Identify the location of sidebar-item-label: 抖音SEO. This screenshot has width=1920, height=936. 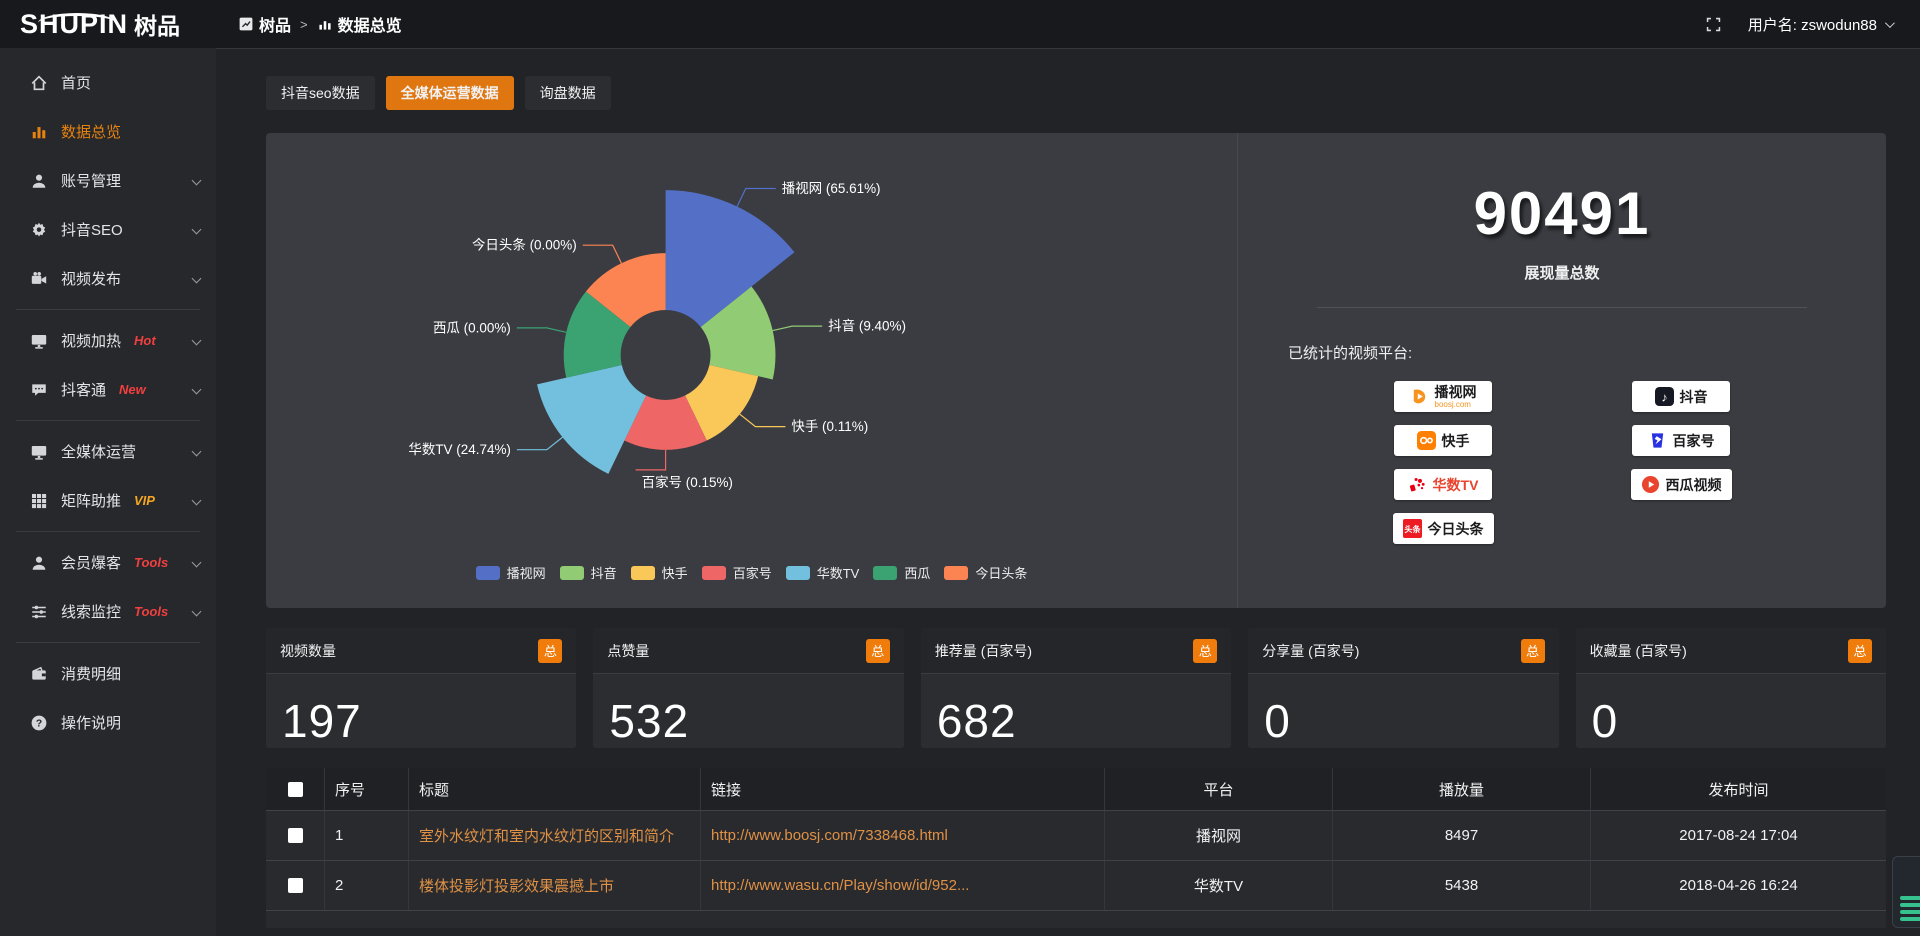
(92, 230).